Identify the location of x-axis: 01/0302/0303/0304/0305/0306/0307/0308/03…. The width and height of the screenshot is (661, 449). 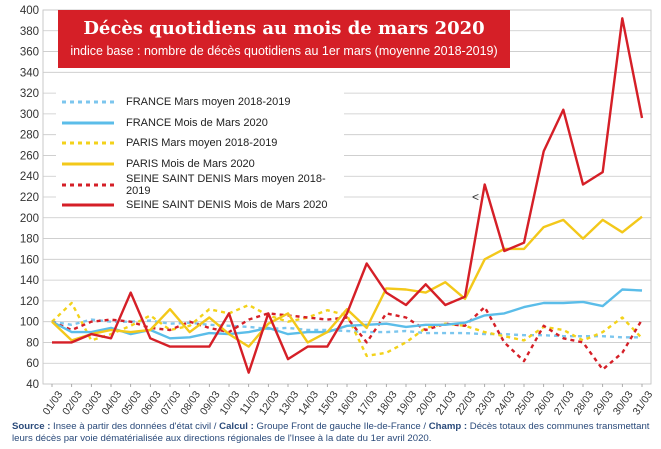
(347, 400).